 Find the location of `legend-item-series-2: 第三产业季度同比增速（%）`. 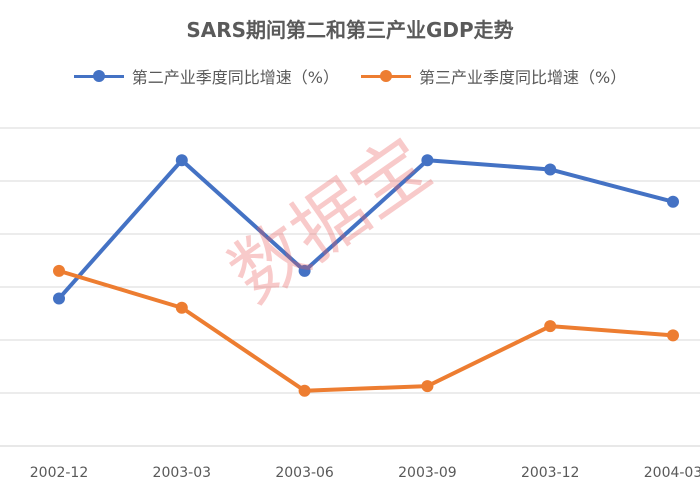

legend-item-series-2: 第三产业季度同比增速（%） is located at coordinates (493, 76).